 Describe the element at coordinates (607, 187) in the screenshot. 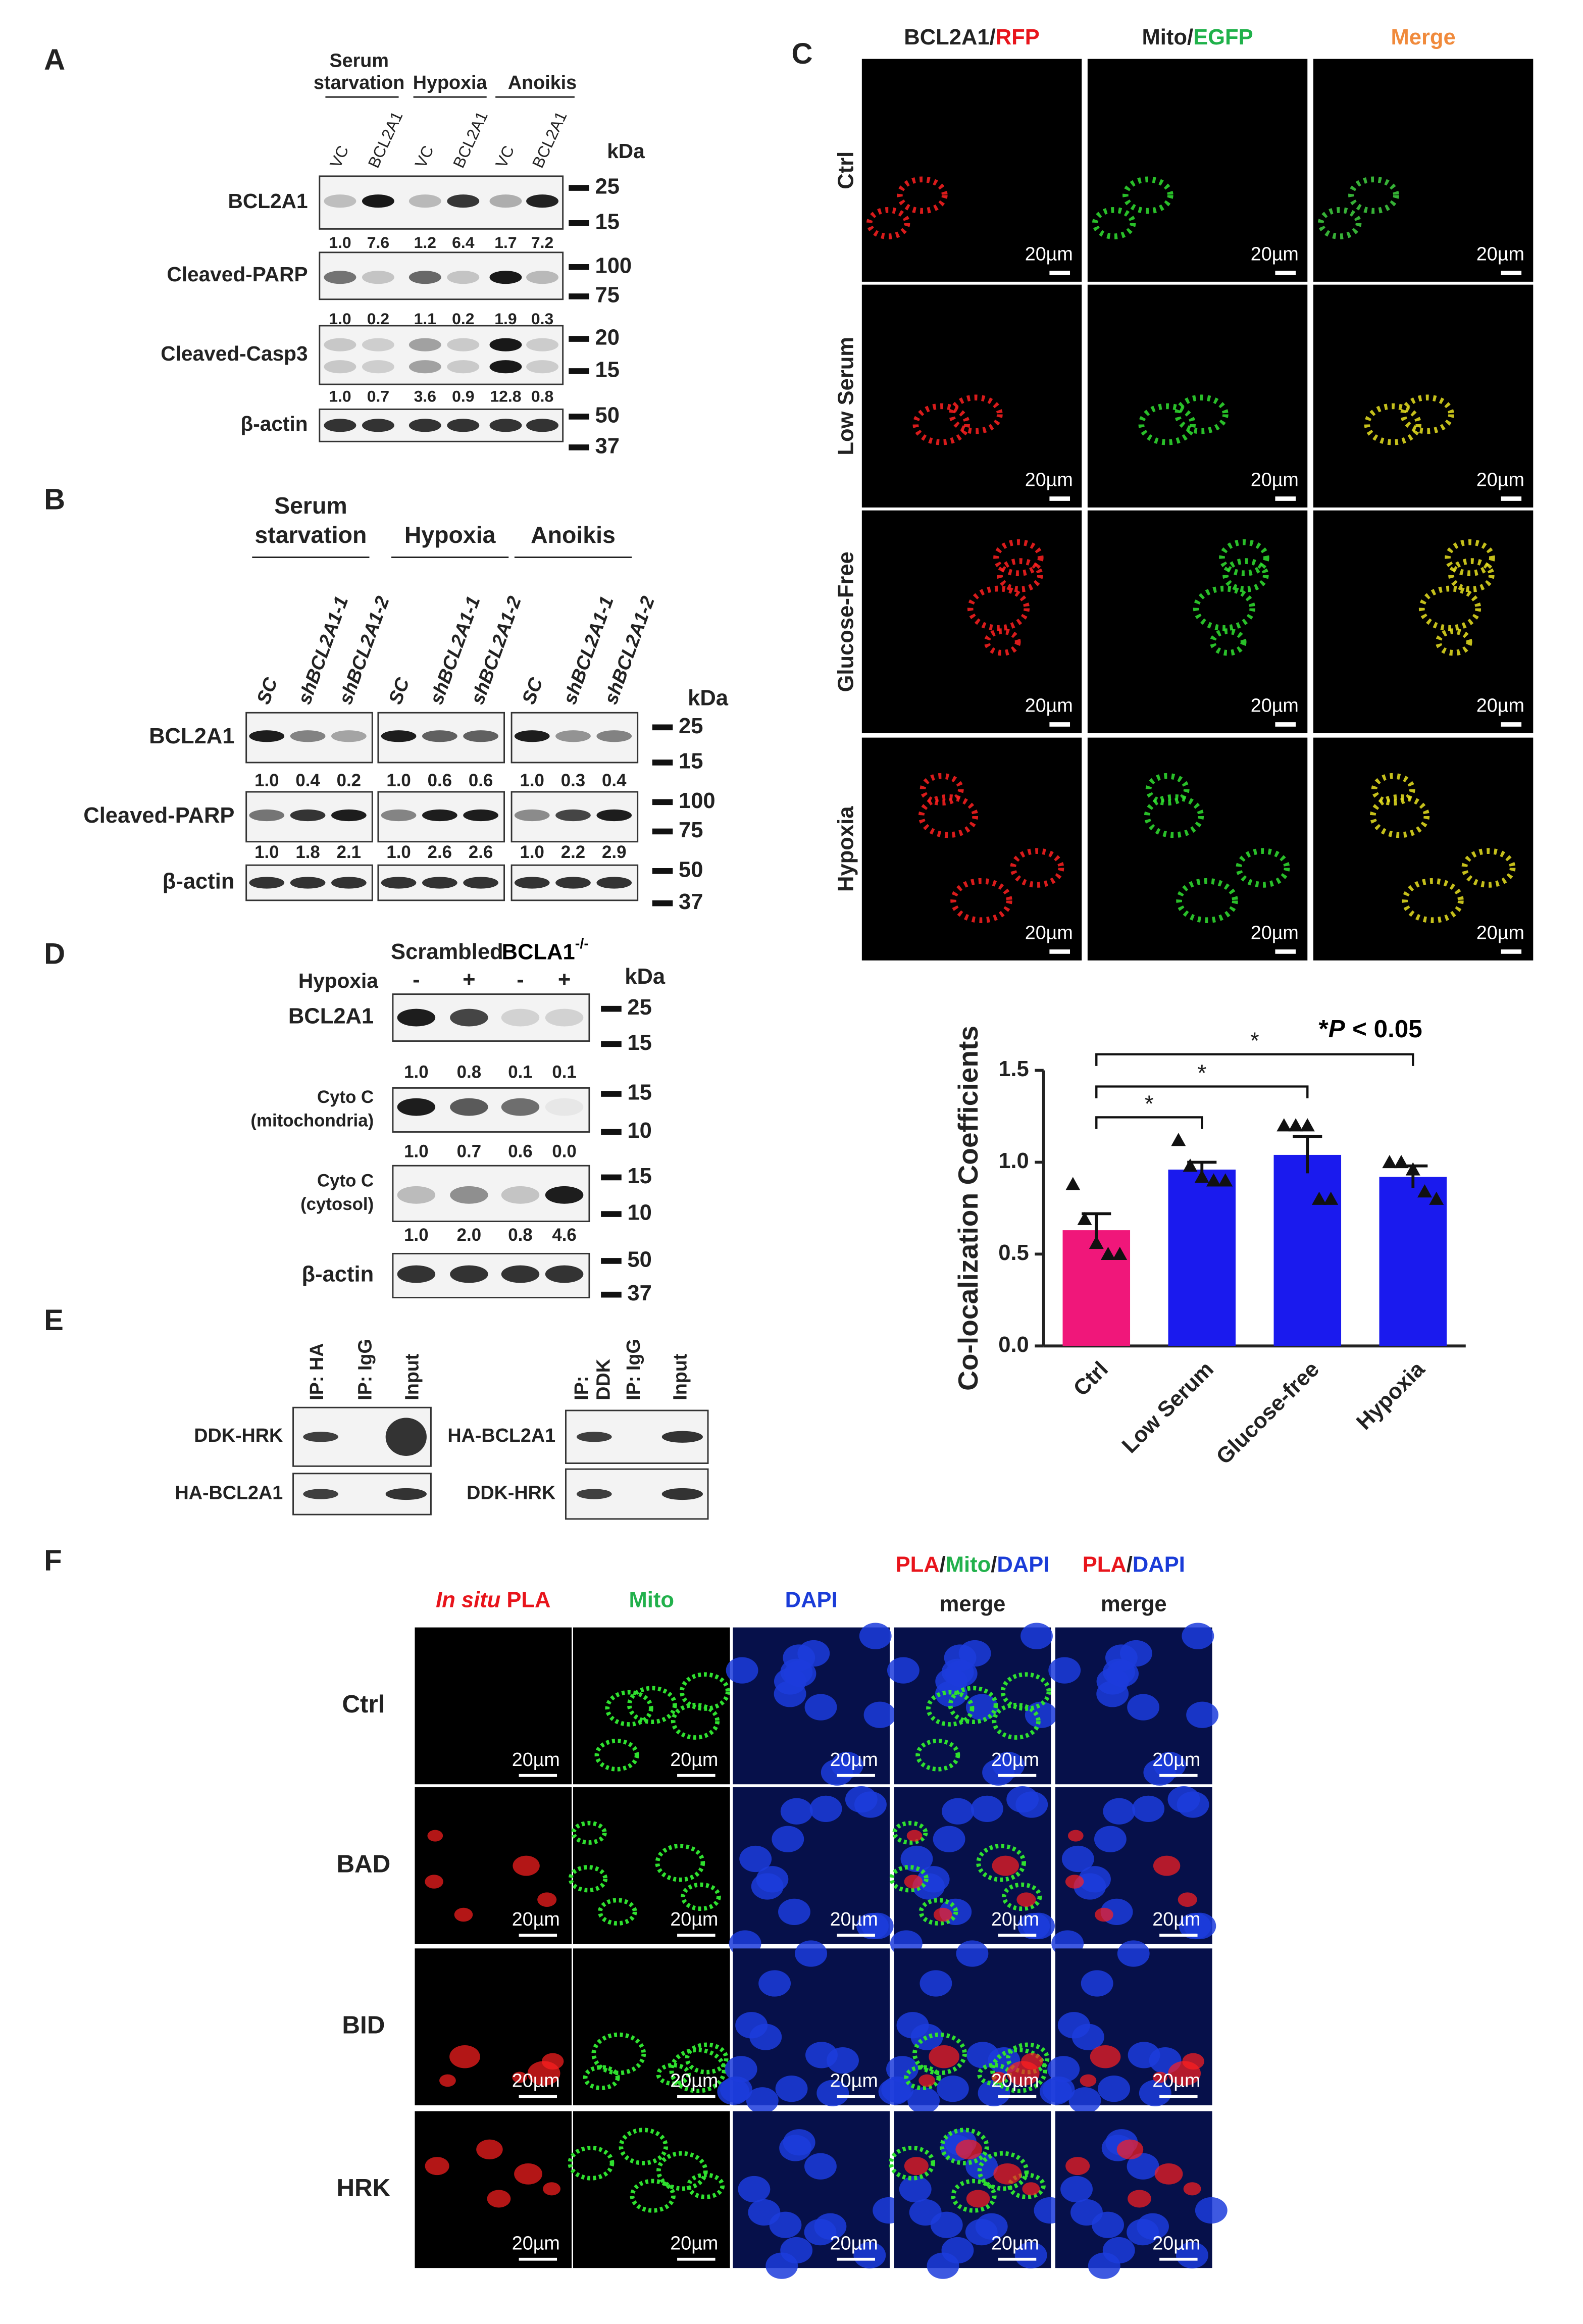

I see `label: 25` at that location.